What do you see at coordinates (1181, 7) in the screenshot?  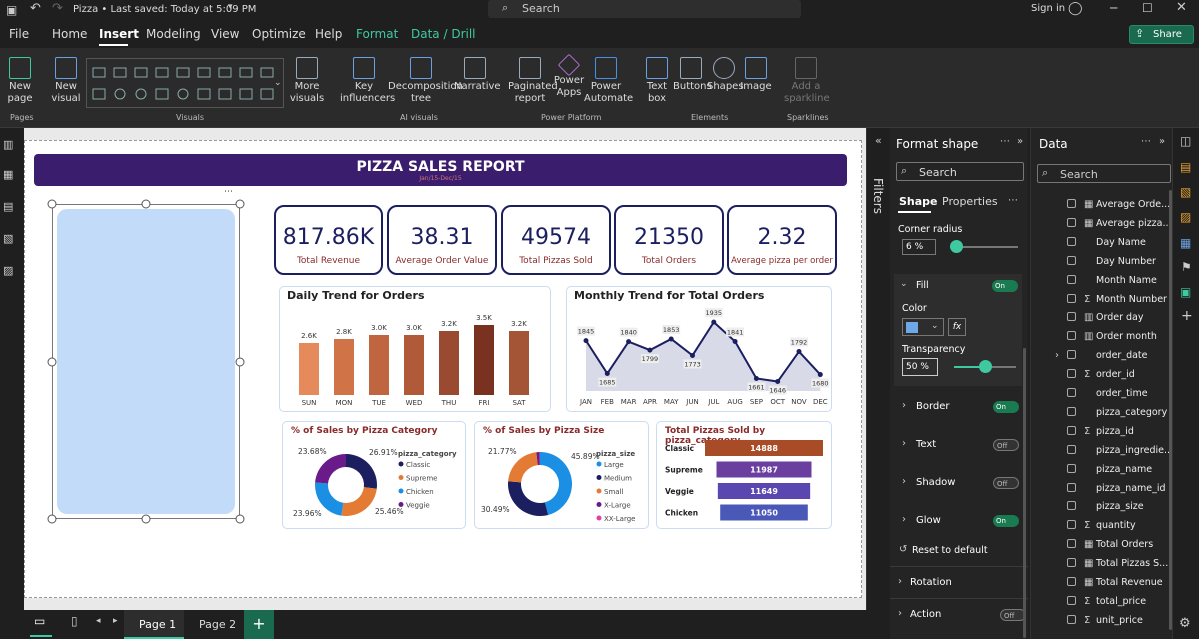 I see `close-icon: ✕` at bounding box center [1181, 7].